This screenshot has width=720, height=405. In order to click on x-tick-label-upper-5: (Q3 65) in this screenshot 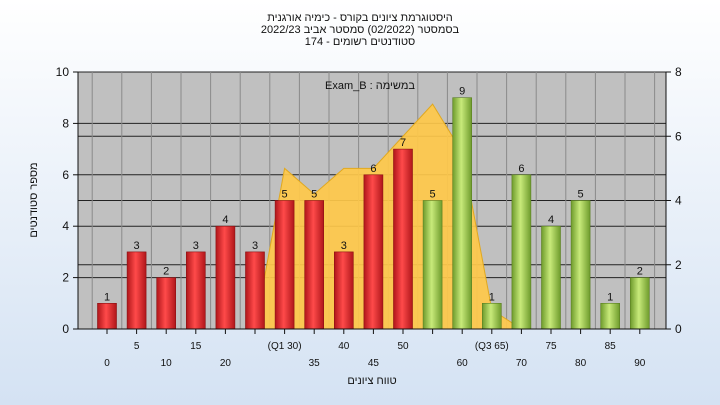, I will do `click(492, 346)`.